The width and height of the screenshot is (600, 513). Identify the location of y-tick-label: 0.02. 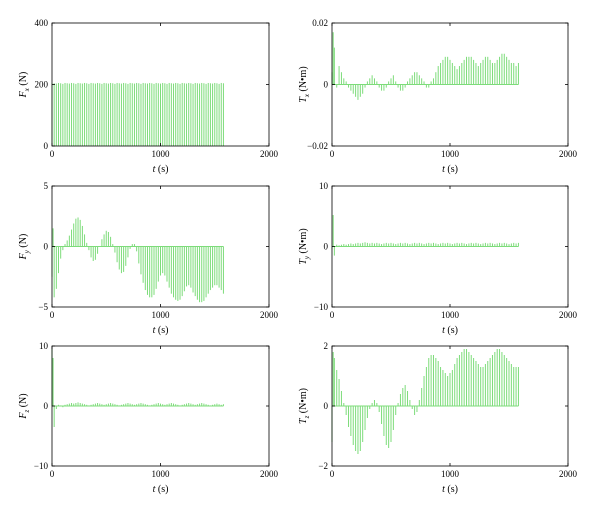
(320, 23).